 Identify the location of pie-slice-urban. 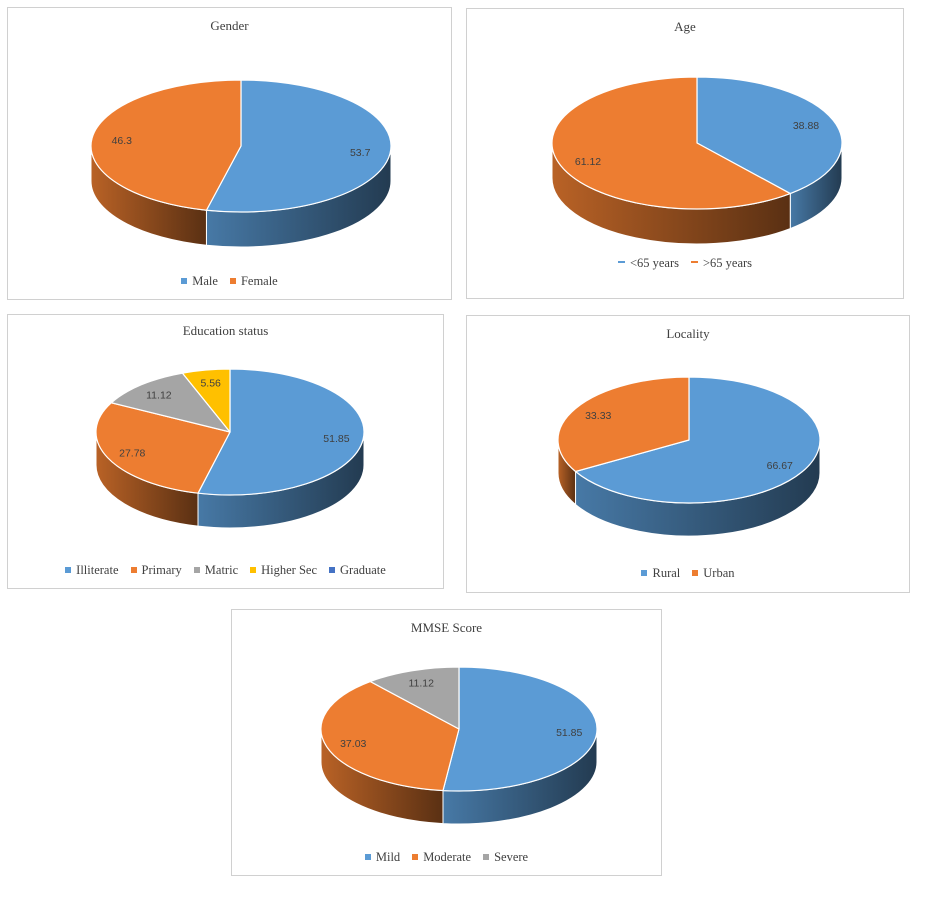
(623, 424).